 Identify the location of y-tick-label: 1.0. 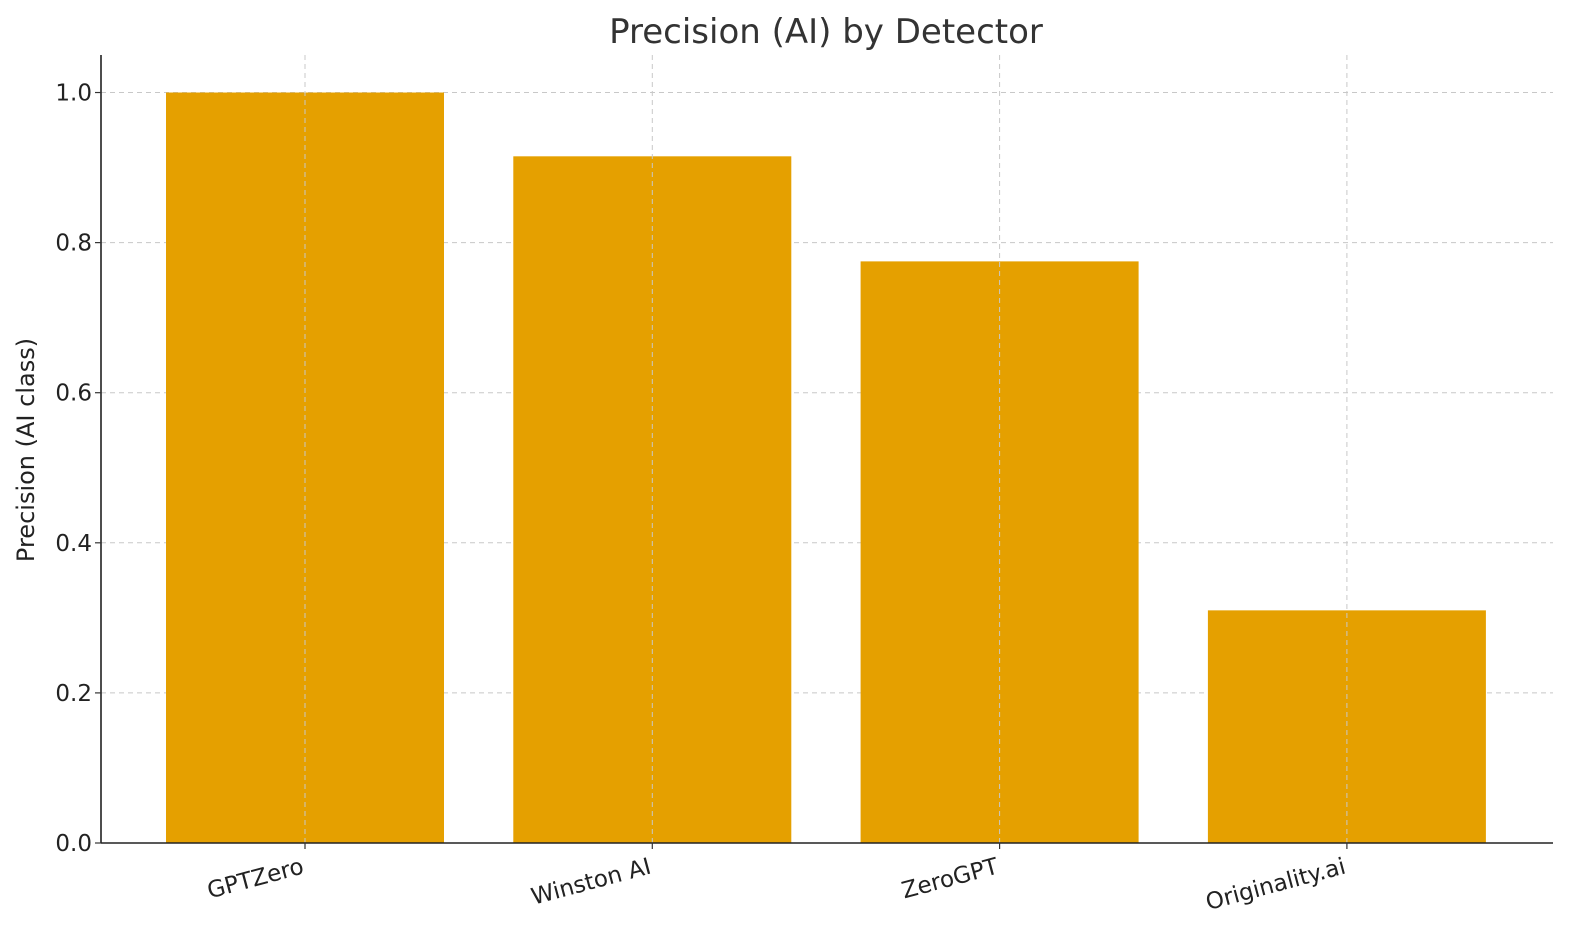
(73, 94).